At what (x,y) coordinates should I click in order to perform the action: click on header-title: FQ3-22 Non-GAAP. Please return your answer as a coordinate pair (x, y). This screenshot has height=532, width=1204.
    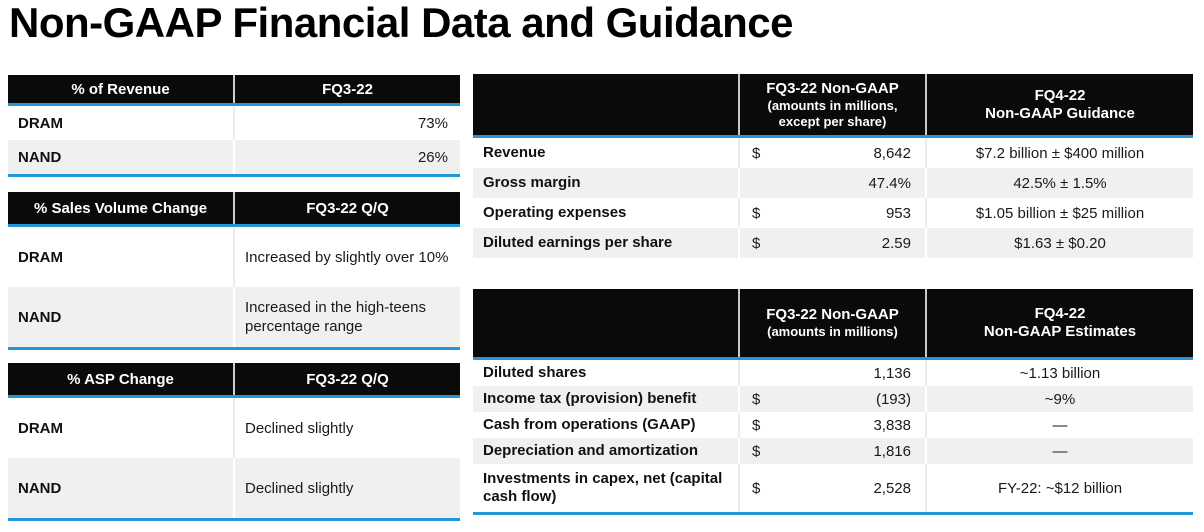
    Looking at the image, I should click on (832, 88).